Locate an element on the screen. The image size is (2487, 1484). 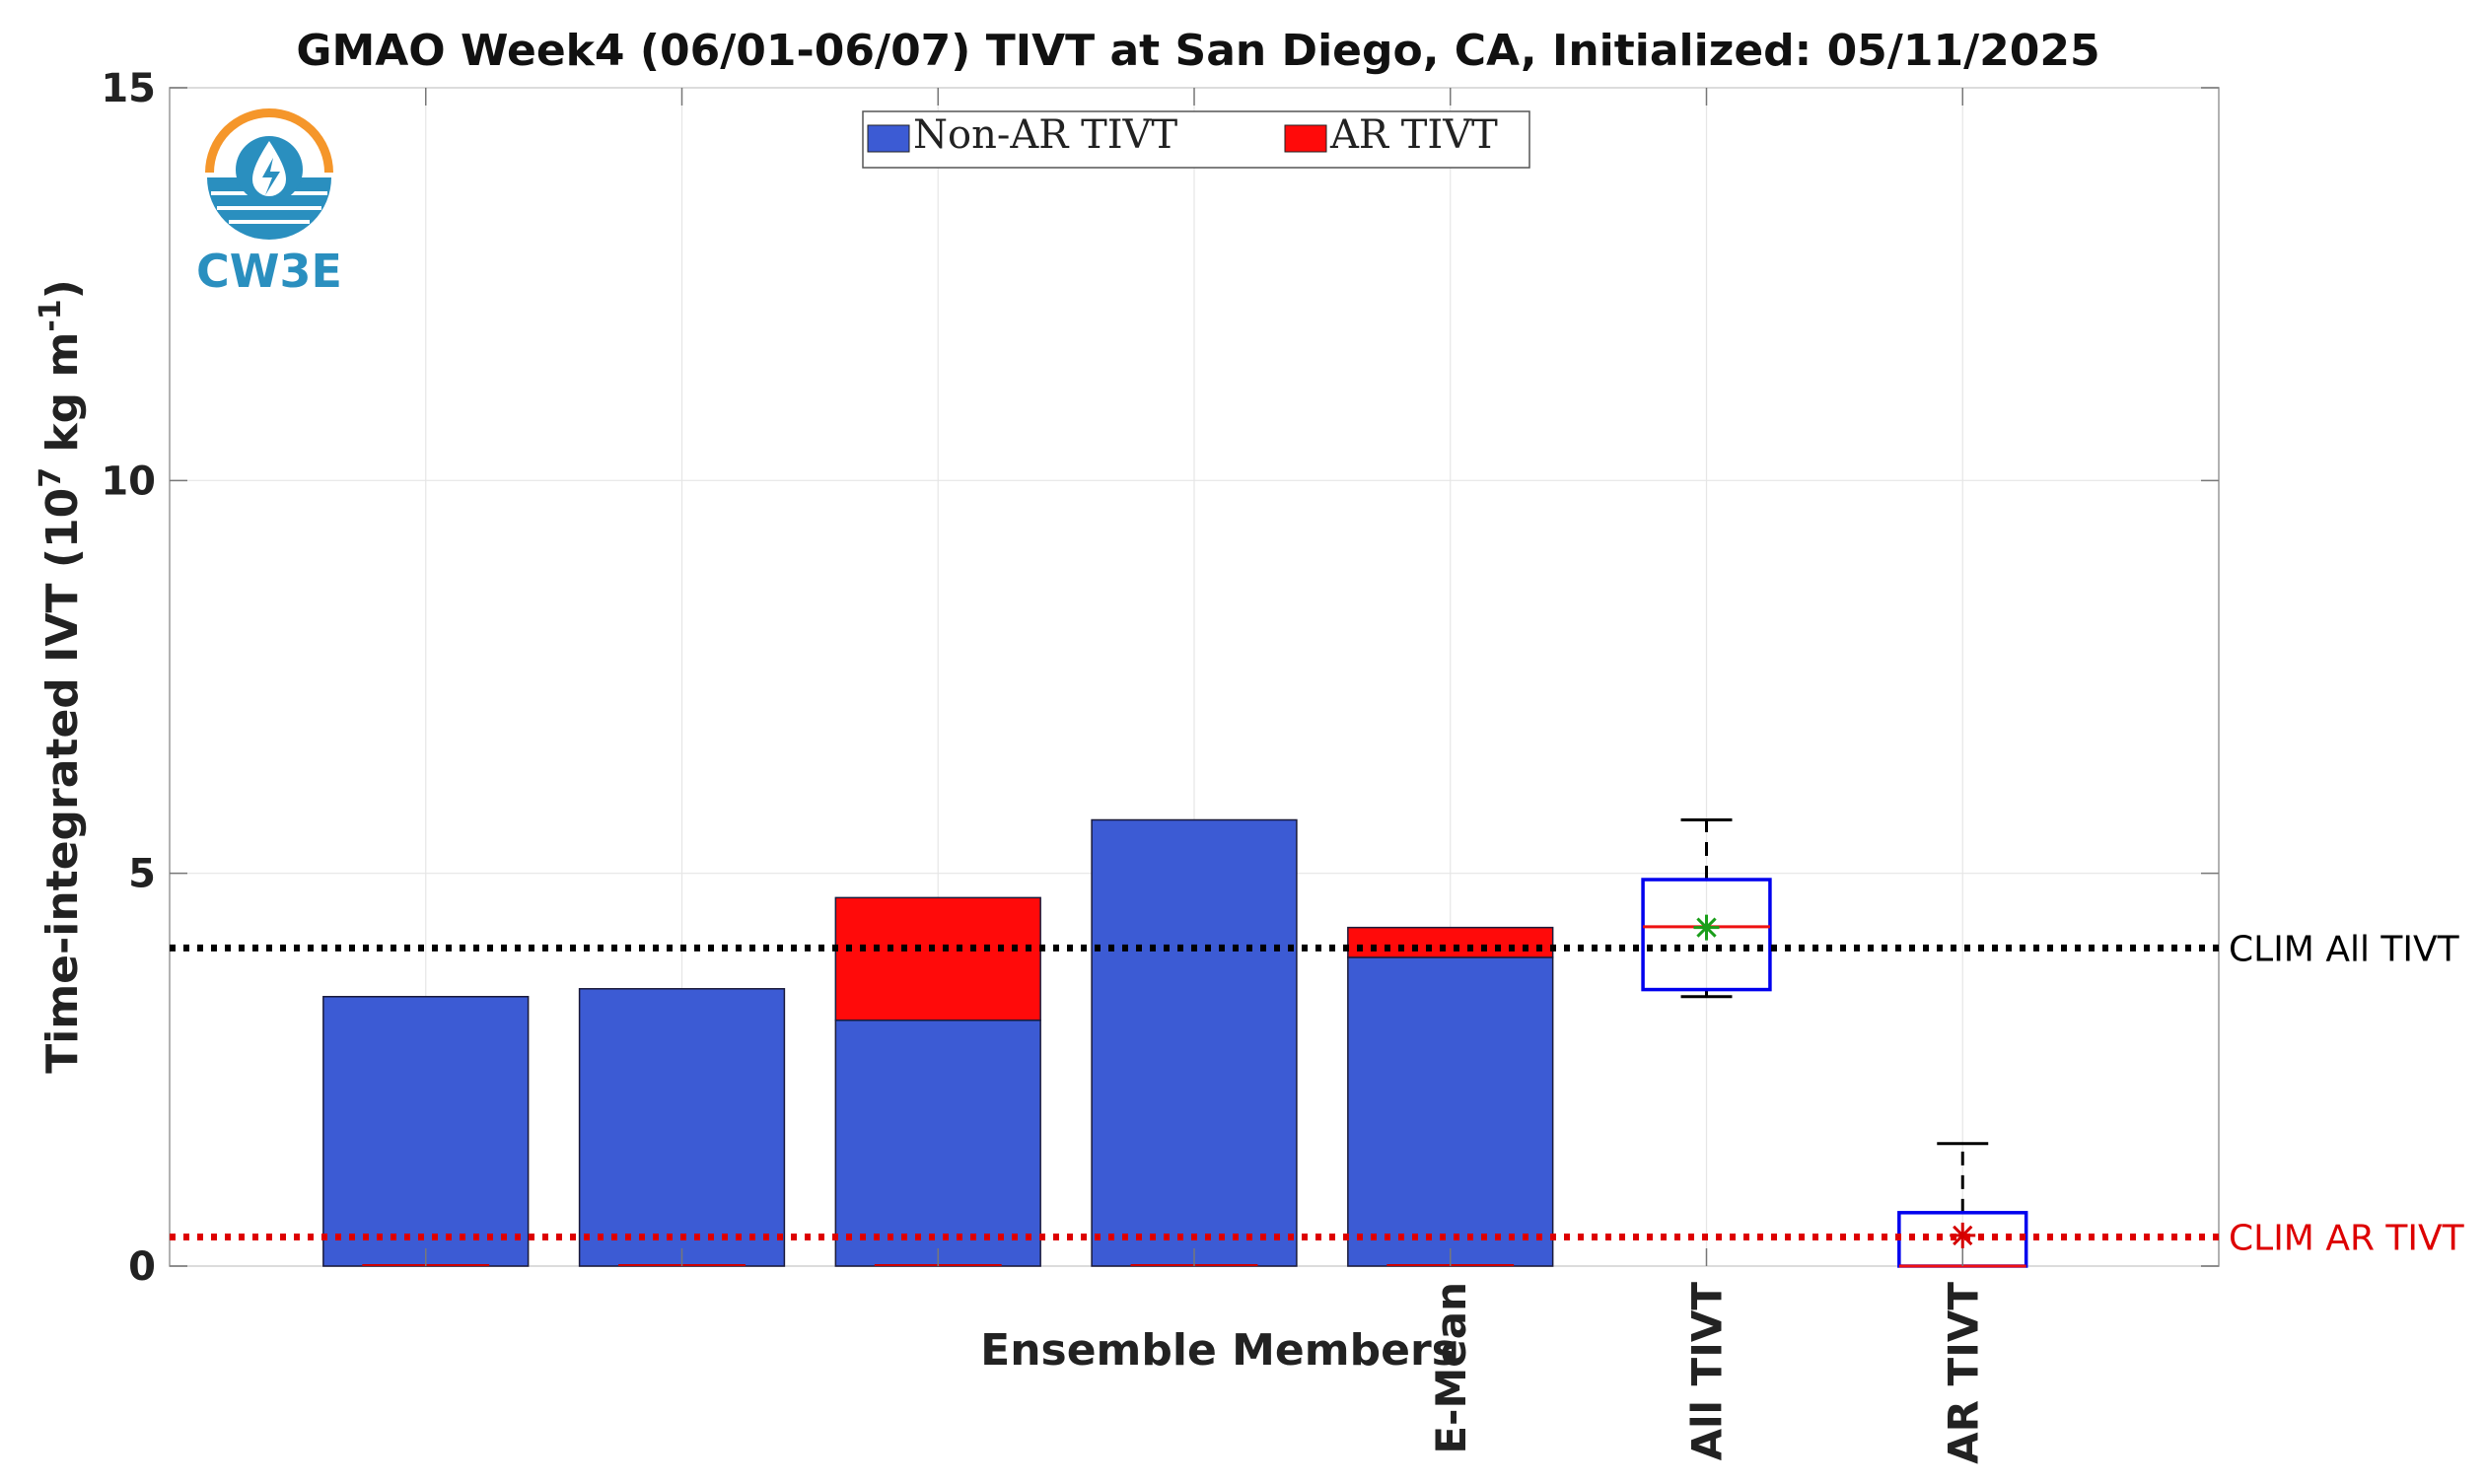
y-axis-label: Time-integrated IVT (107 kg m-1) is located at coordinates (61, 676).